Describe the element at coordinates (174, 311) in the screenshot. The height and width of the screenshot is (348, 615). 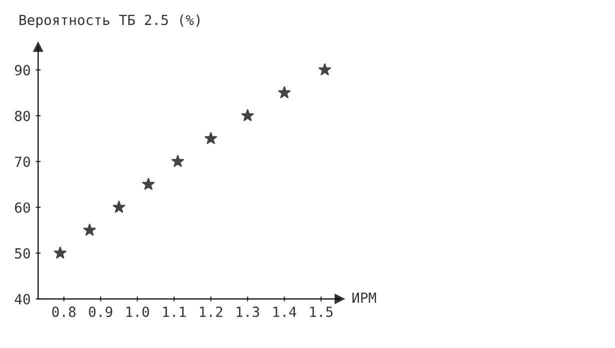
I see `x-tick-label: 1.1` at that location.